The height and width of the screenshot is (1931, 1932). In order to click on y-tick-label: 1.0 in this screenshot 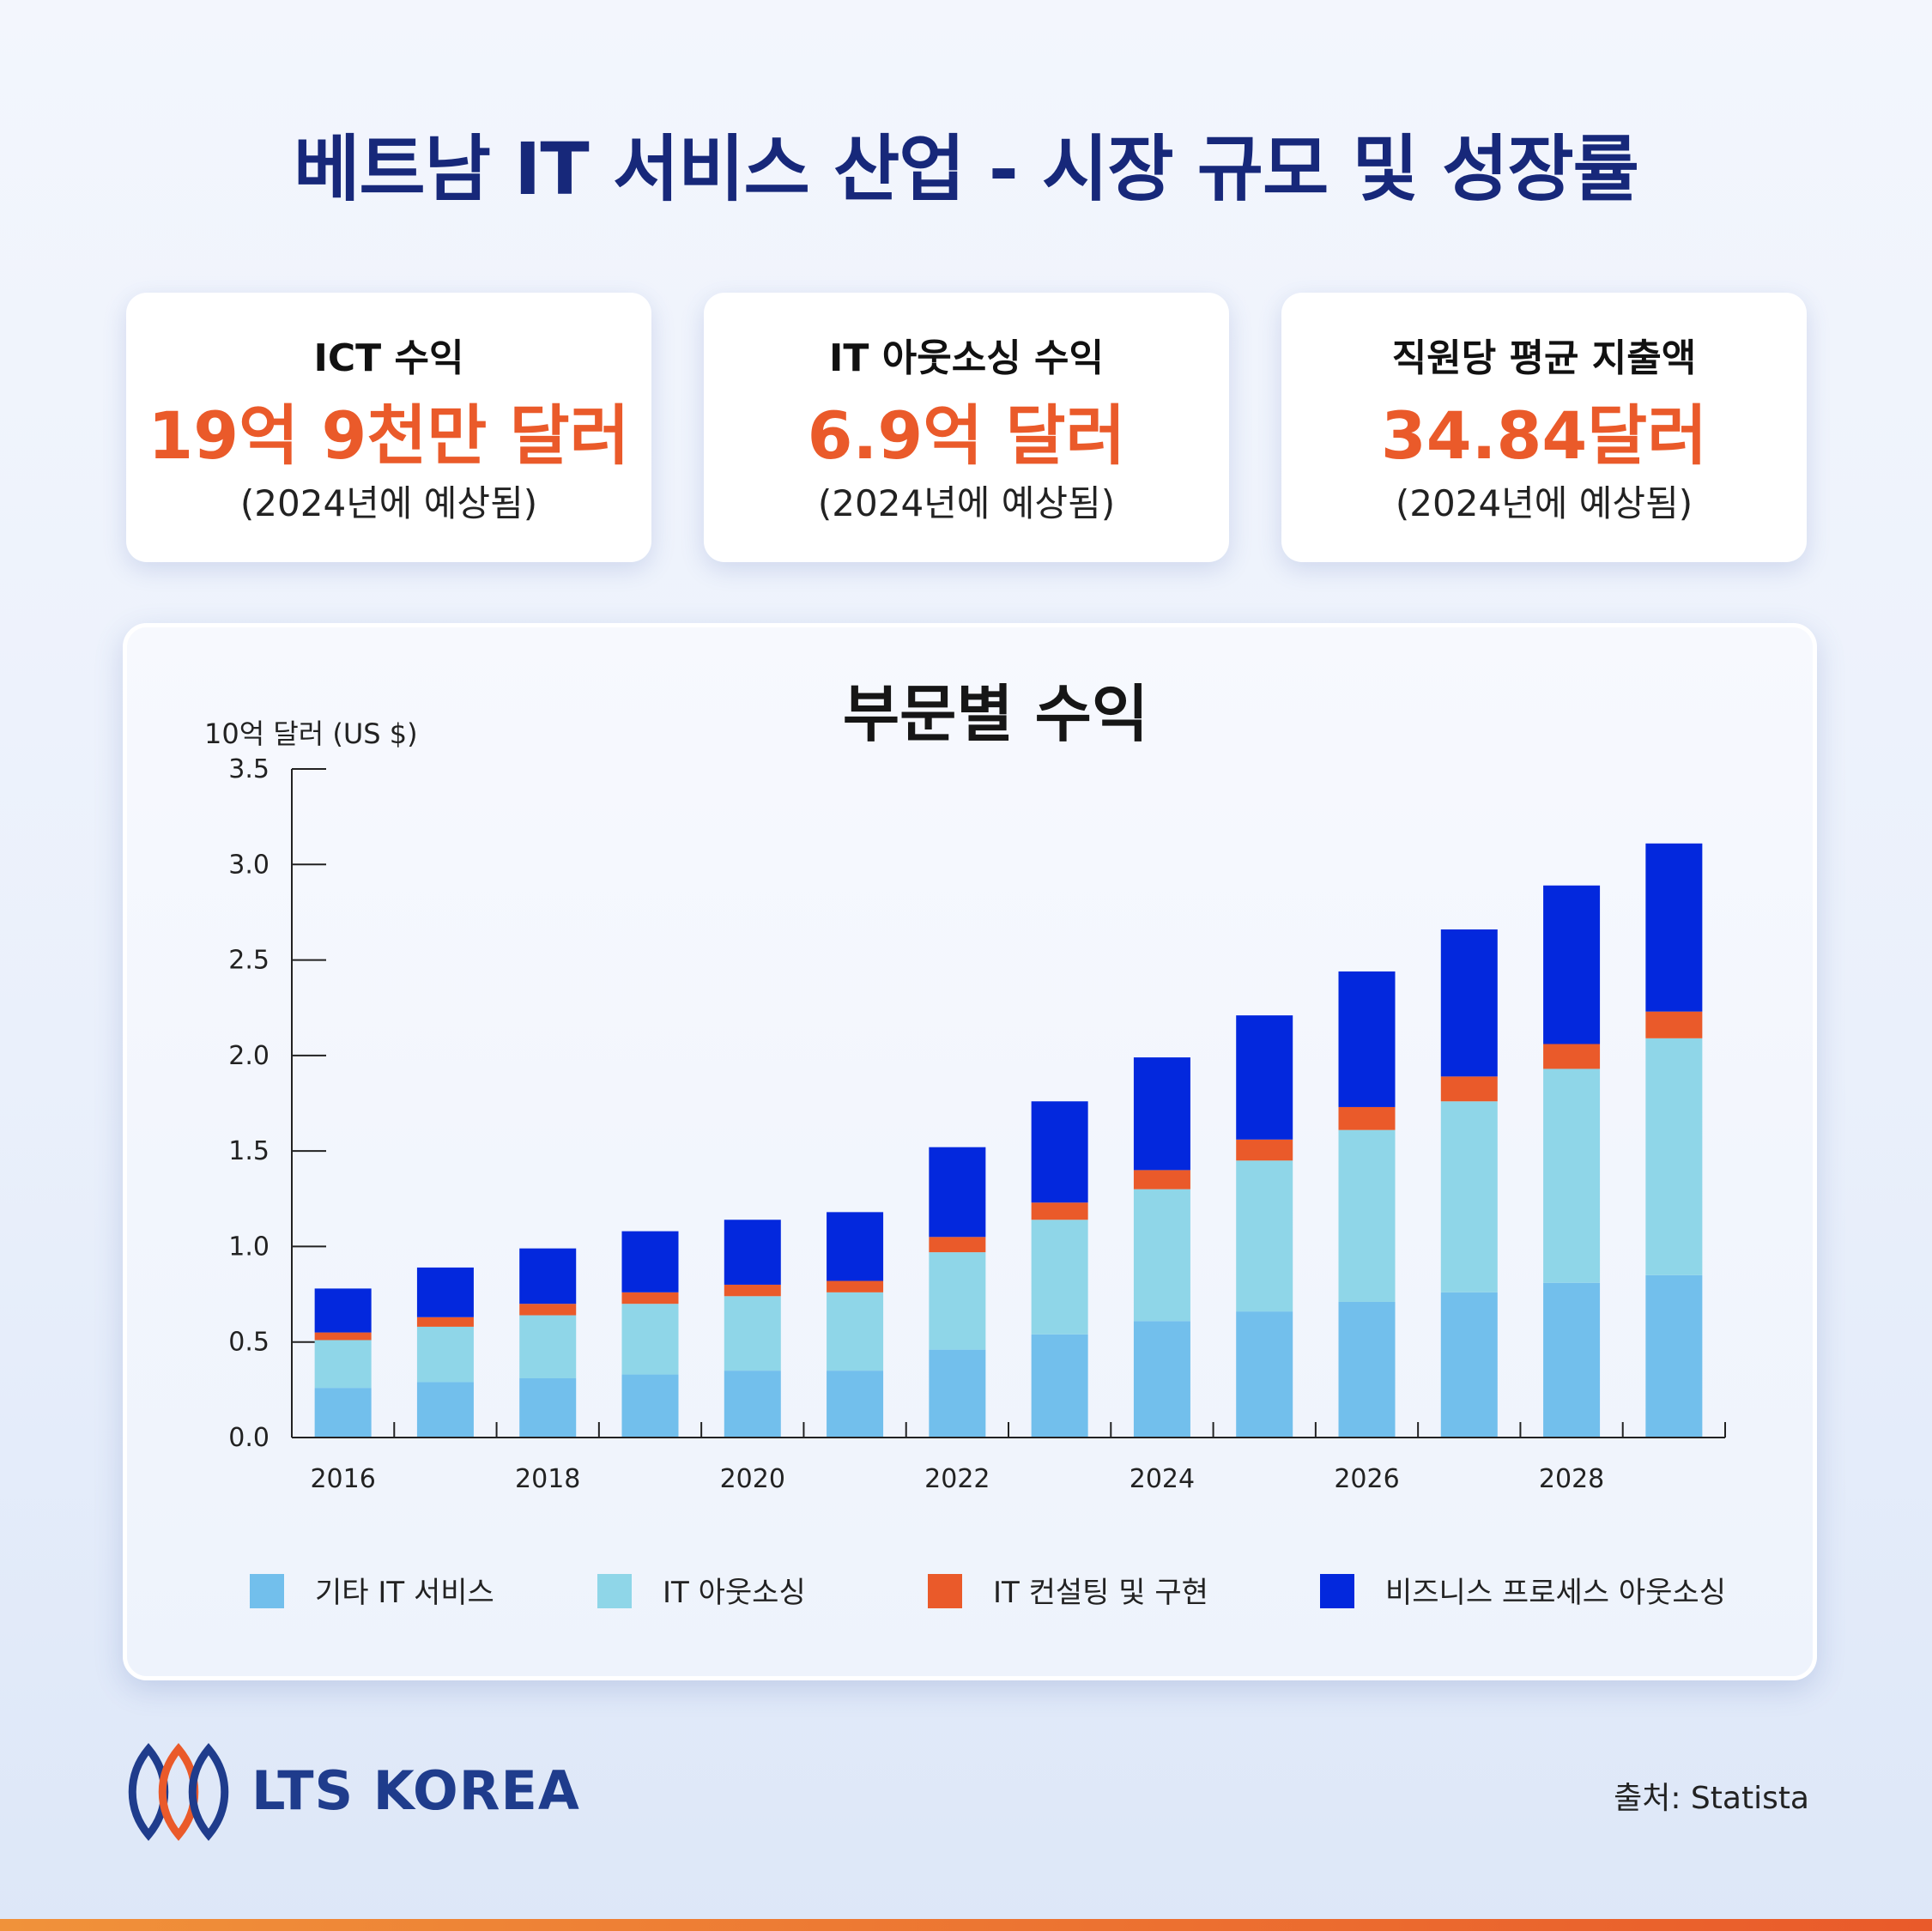, I will do `click(249, 1247)`.